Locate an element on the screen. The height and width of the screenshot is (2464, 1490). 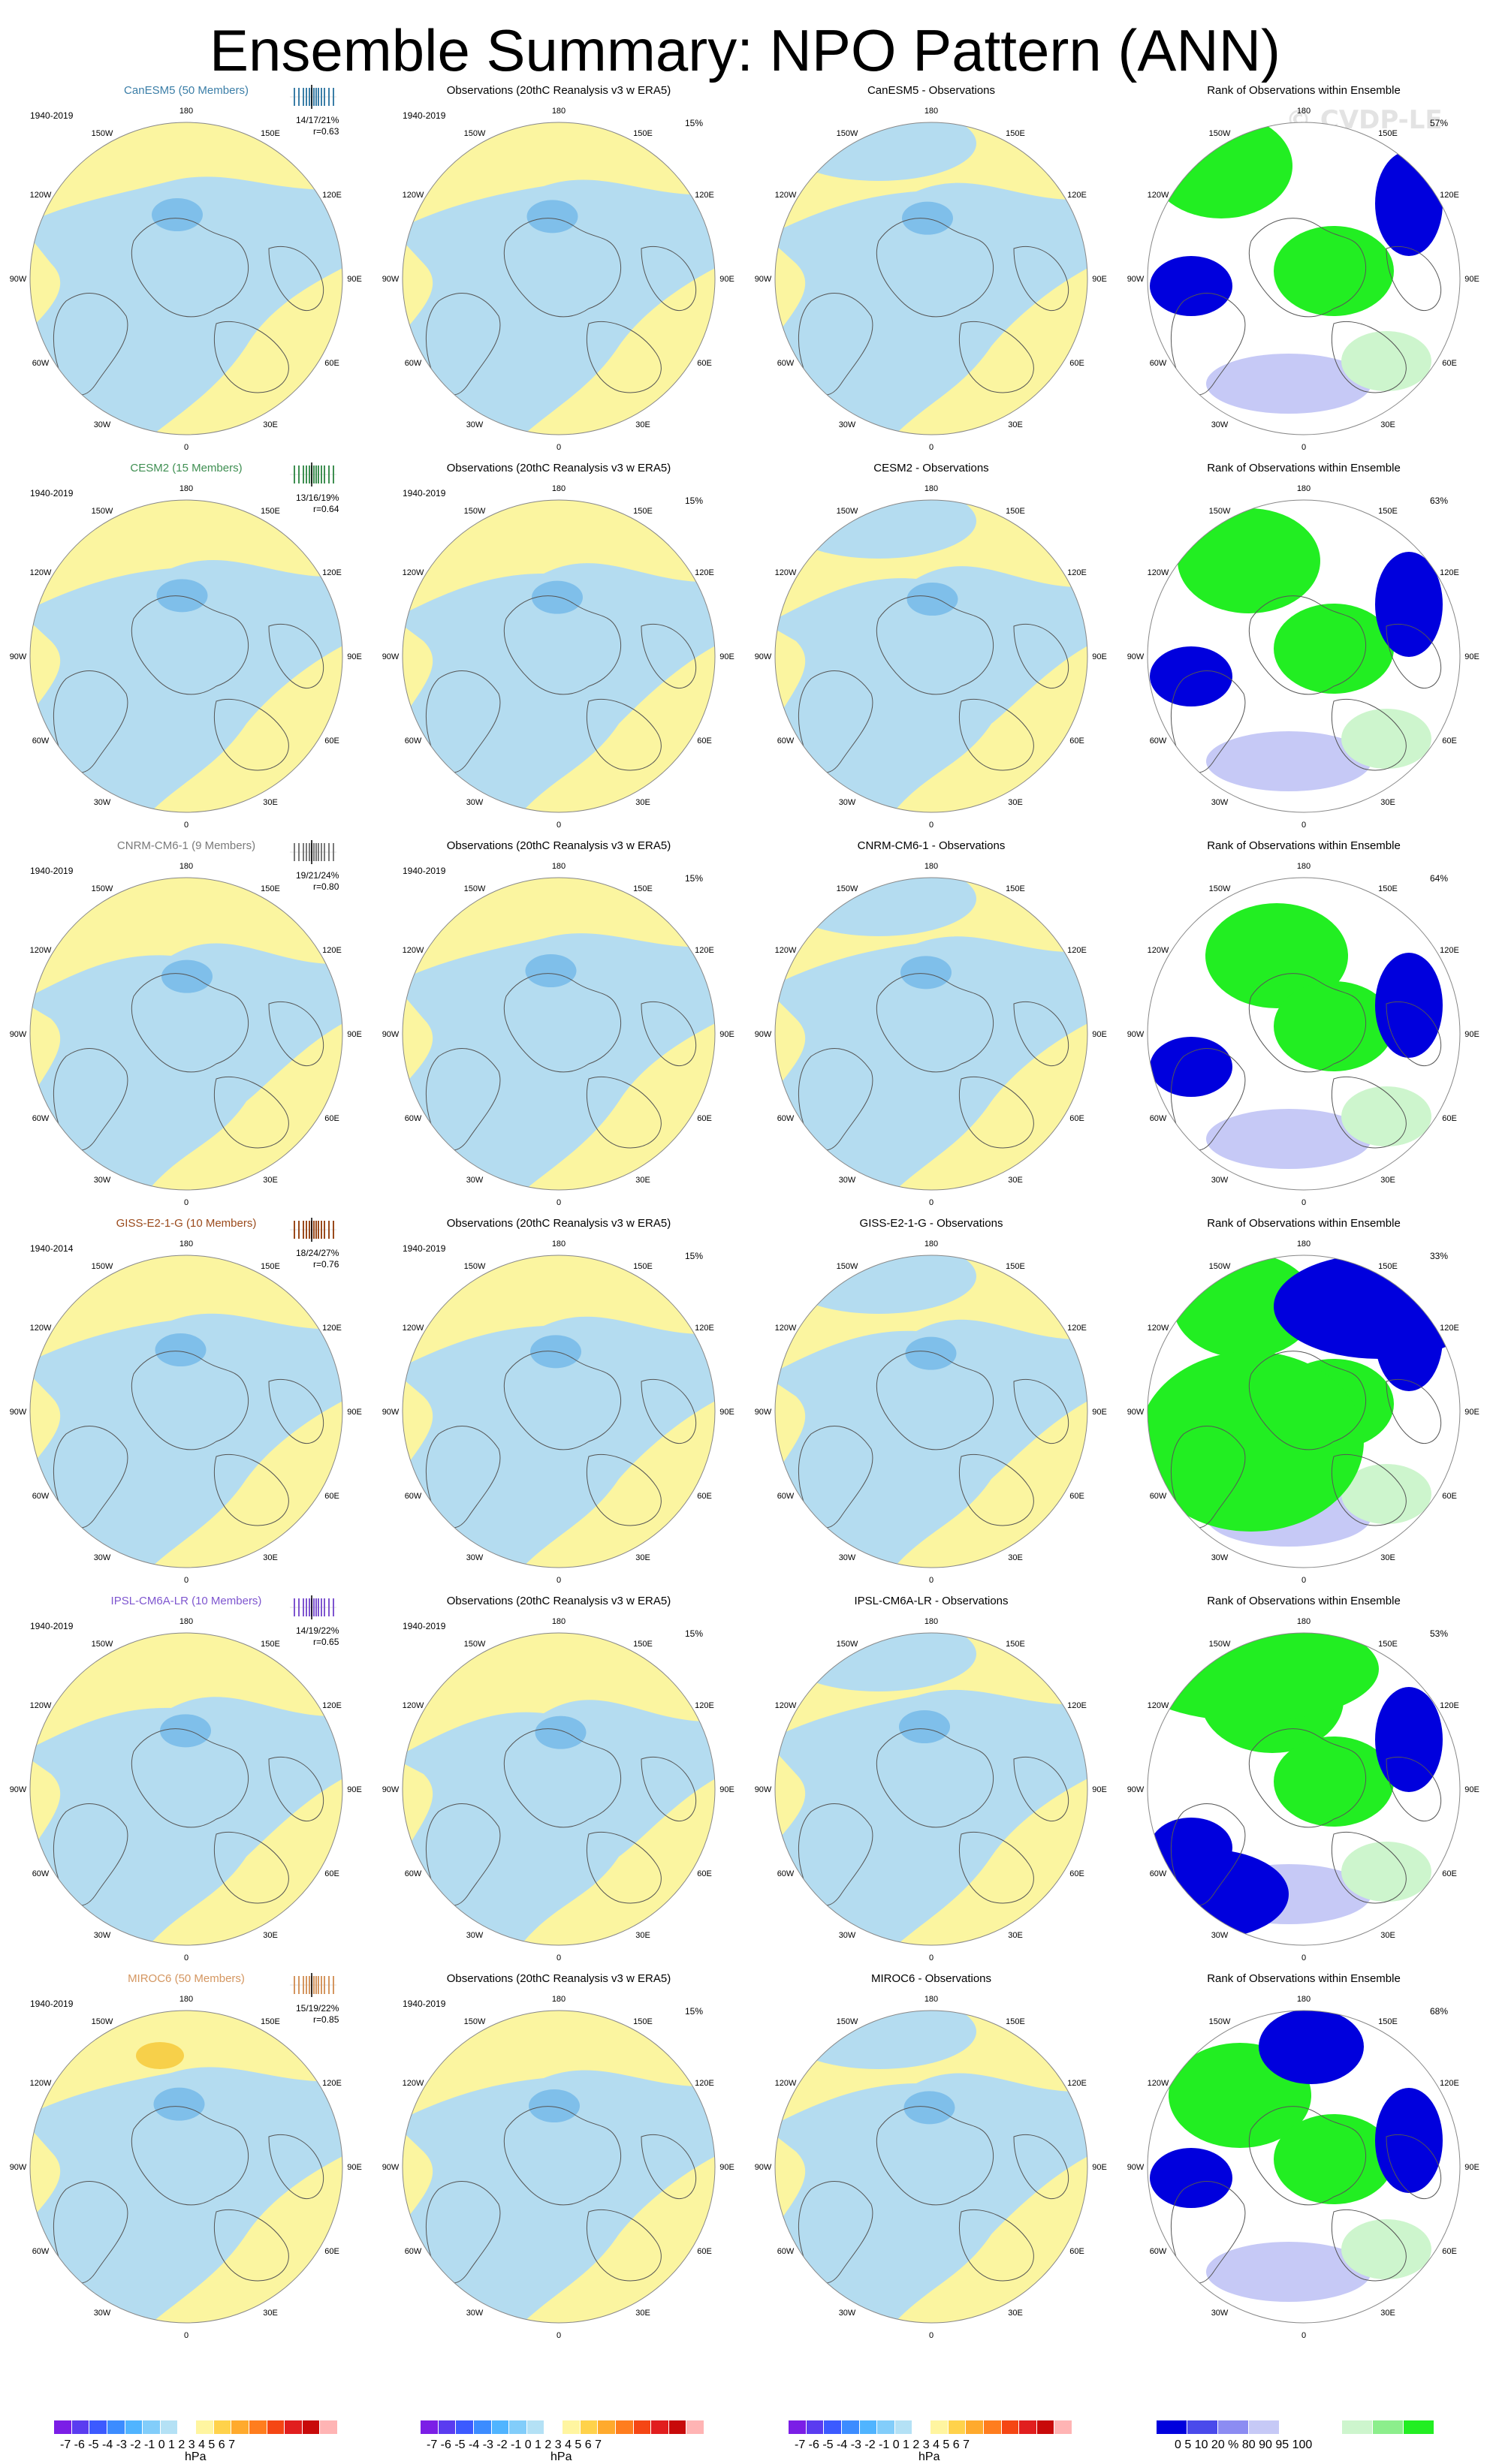
rank-panel-title: Rank of Observations within Ensemble is located at coordinates (1304, 1601).